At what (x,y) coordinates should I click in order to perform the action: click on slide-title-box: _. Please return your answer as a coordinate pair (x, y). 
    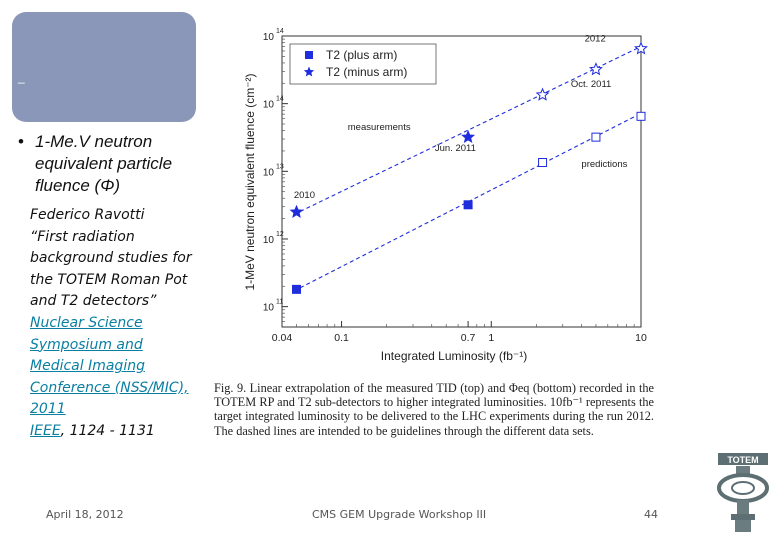
    Looking at the image, I should click on (104, 67).